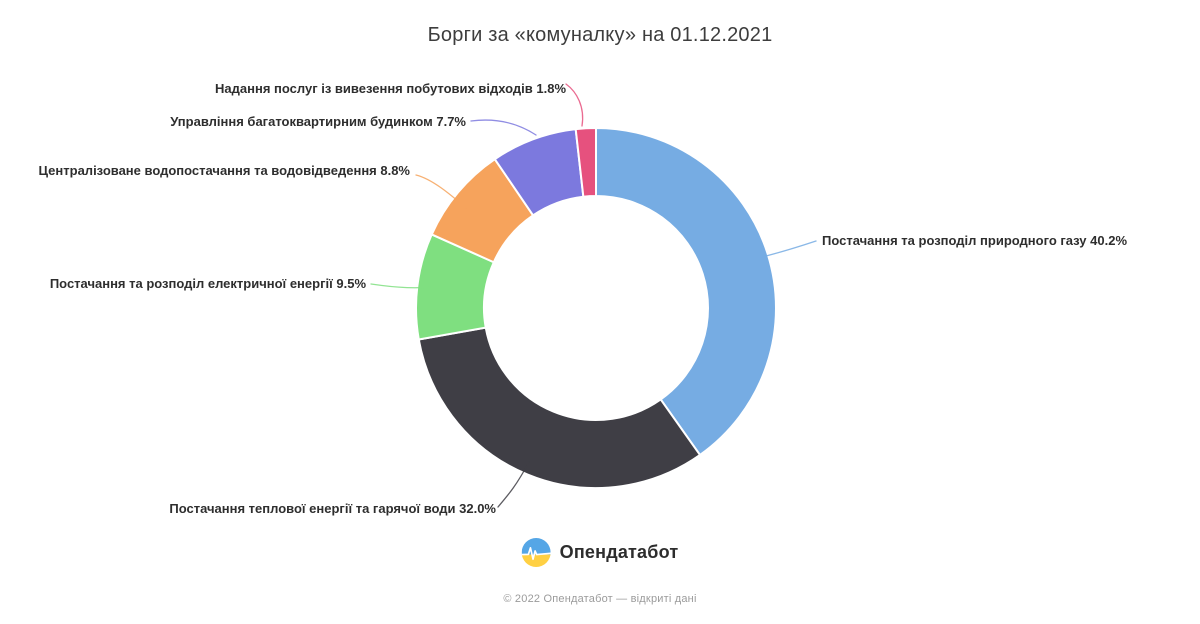  Describe the element at coordinates (536, 552) in the screenshot. I see `opendatabot-pulse-icon` at that location.